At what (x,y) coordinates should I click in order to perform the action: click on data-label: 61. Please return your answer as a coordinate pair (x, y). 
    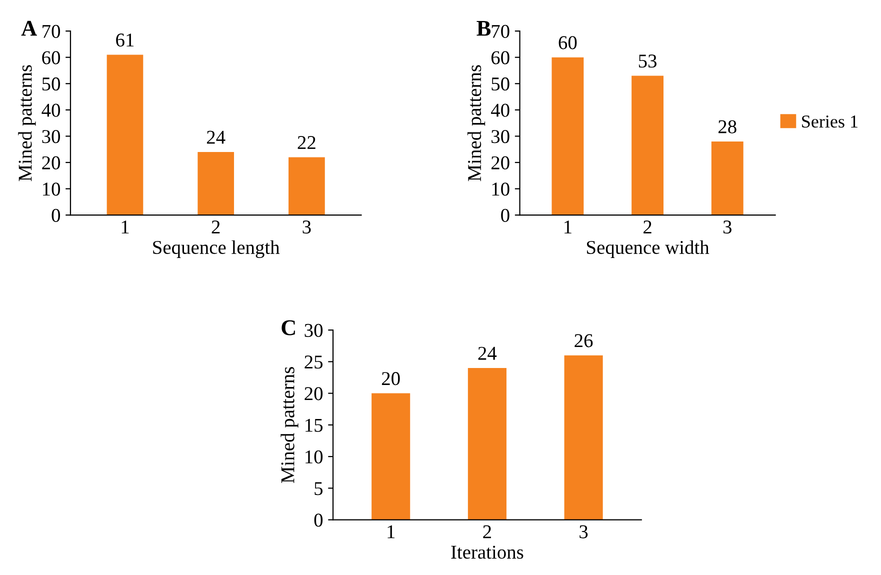
    Looking at the image, I should click on (125, 40).